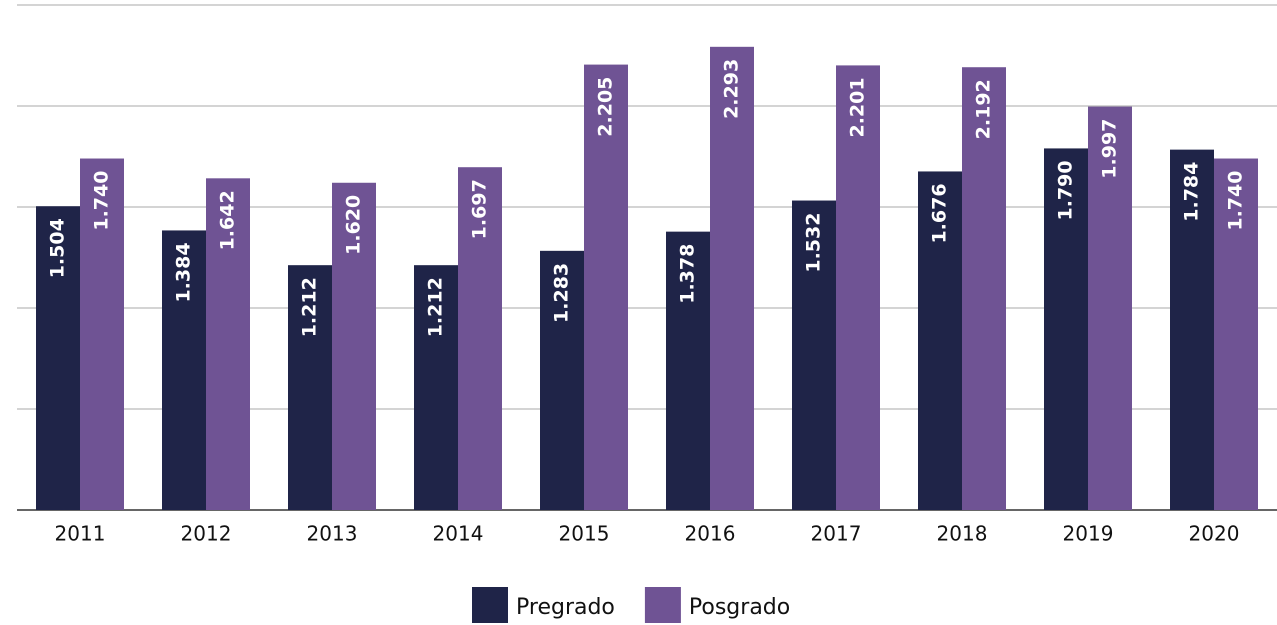 The image size is (1277, 625). What do you see at coordinates (1192, 192) in the screenshot?
I see `value-label: 1.784` at bounding box center [1192, 192].